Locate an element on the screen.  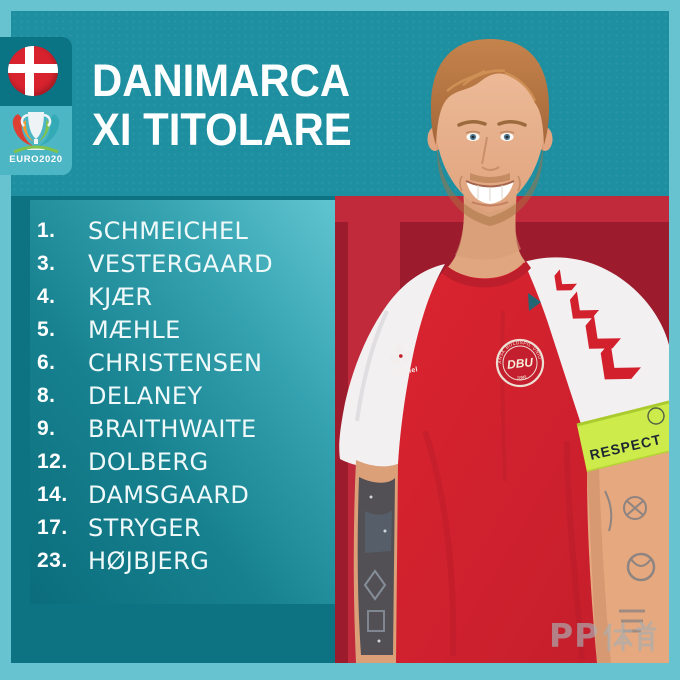
player-name: BRAITHWAITE is located at coordinates (172, 428).